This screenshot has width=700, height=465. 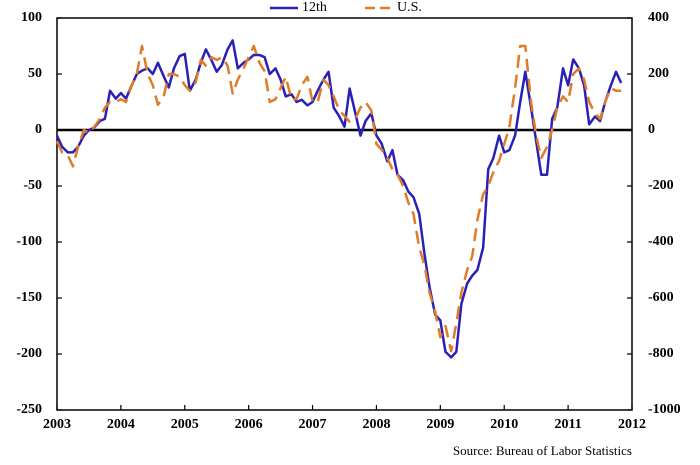 What do you see at coordinates (29, 353) in the screenshot?
I see `y-tick-label: -200` at bounding box center [29, 353].